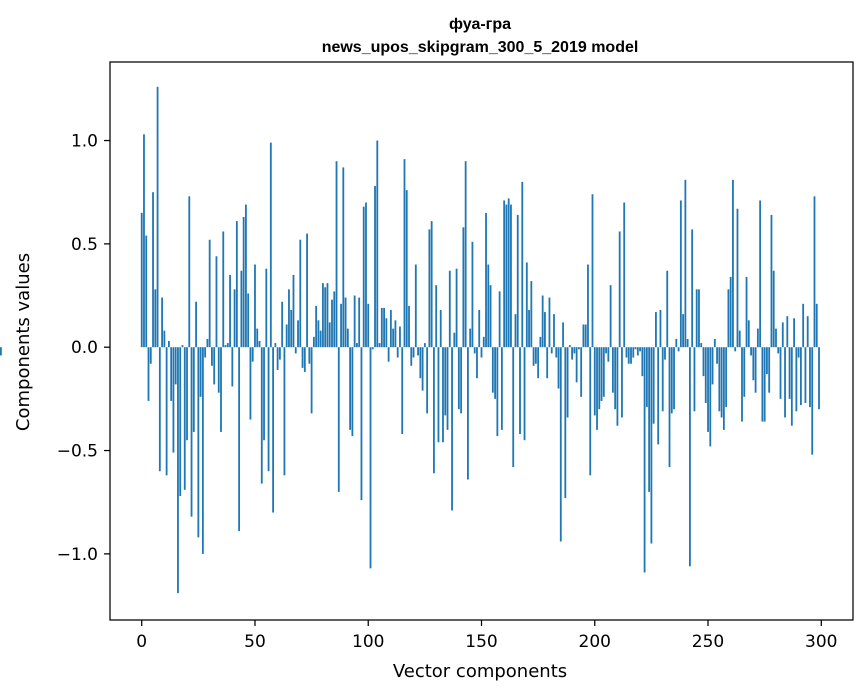  I want to click on x-tick-label: 300, so click(821, 642).